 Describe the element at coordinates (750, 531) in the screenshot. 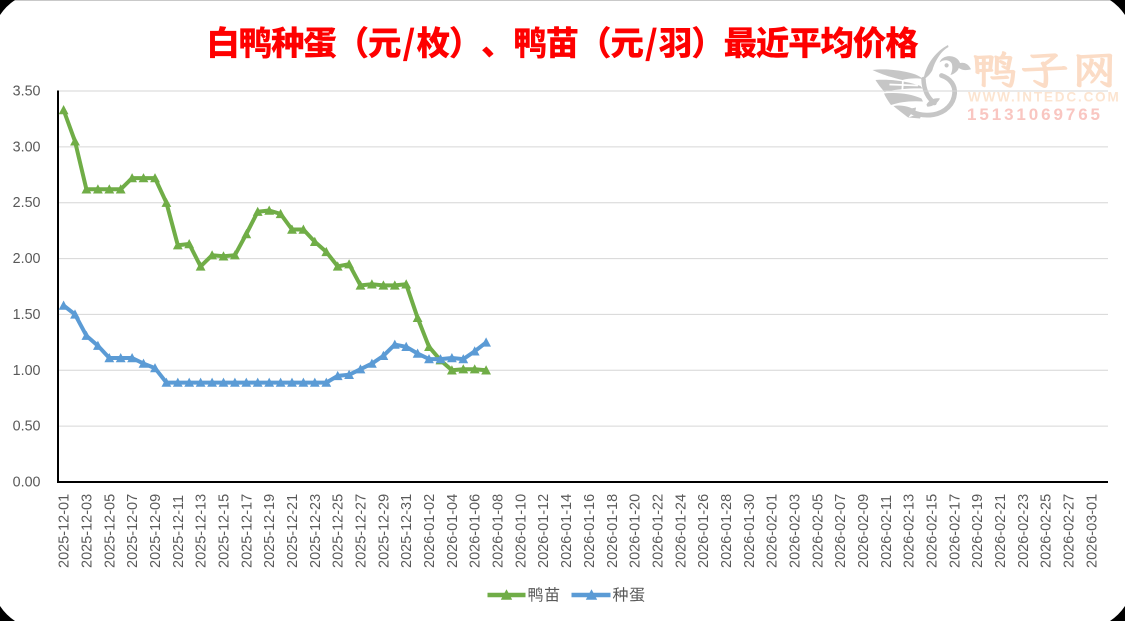

I see `svg-text: 2026-01-30` at that location.